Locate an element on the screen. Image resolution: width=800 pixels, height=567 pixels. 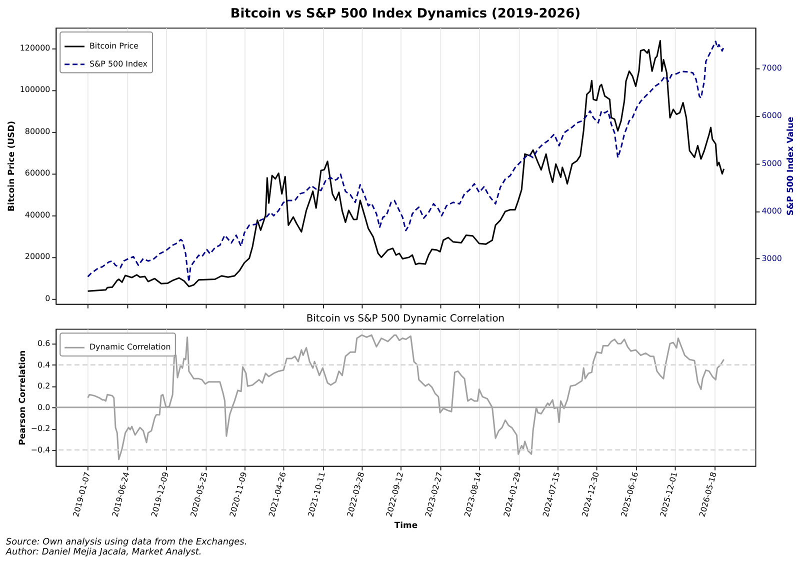
y-tick-label: 20000 is located at coordinates (37, 257).